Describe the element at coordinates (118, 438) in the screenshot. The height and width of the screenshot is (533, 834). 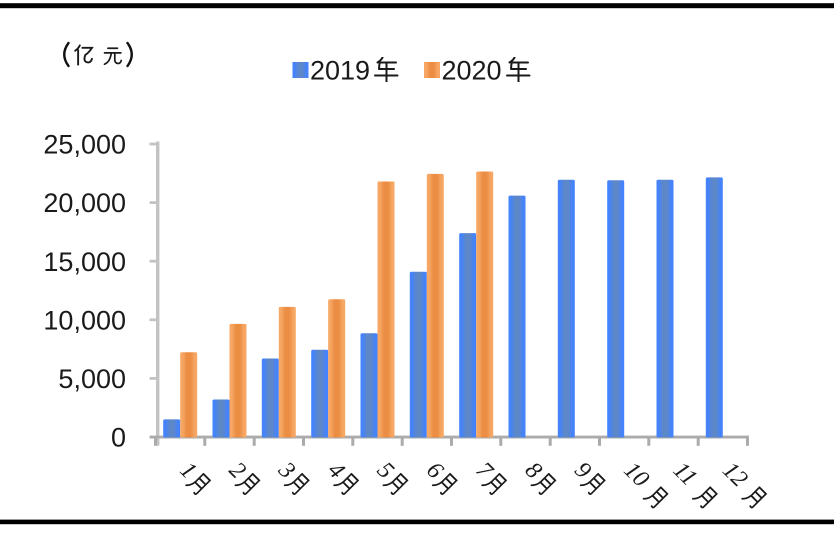
I see `svg-text: 0` at that location.